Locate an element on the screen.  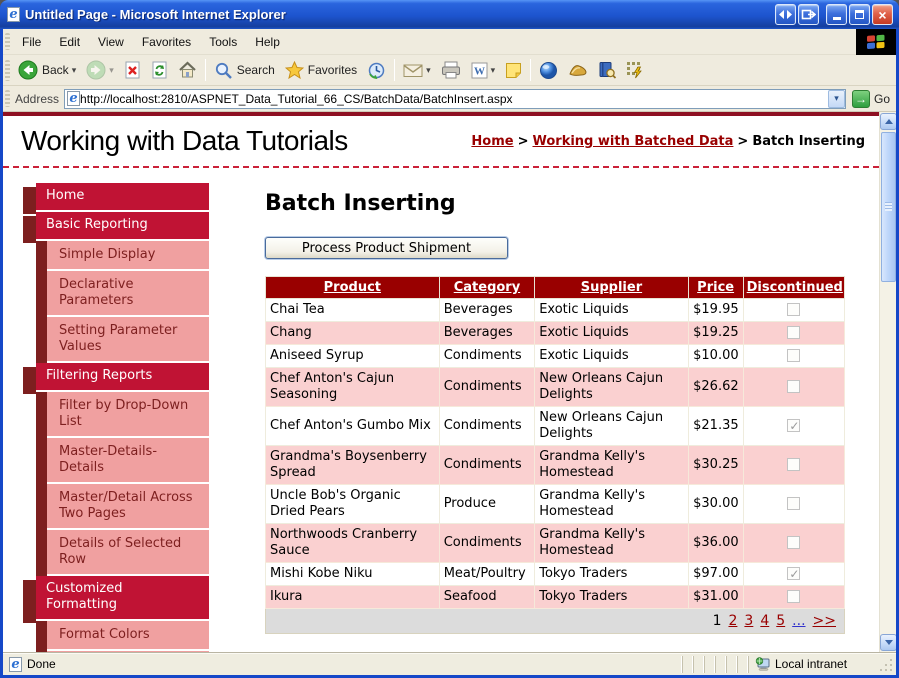
standard-toolbar: Back ▾ ▾ Search Favorites is located at coordinates (449, 70).